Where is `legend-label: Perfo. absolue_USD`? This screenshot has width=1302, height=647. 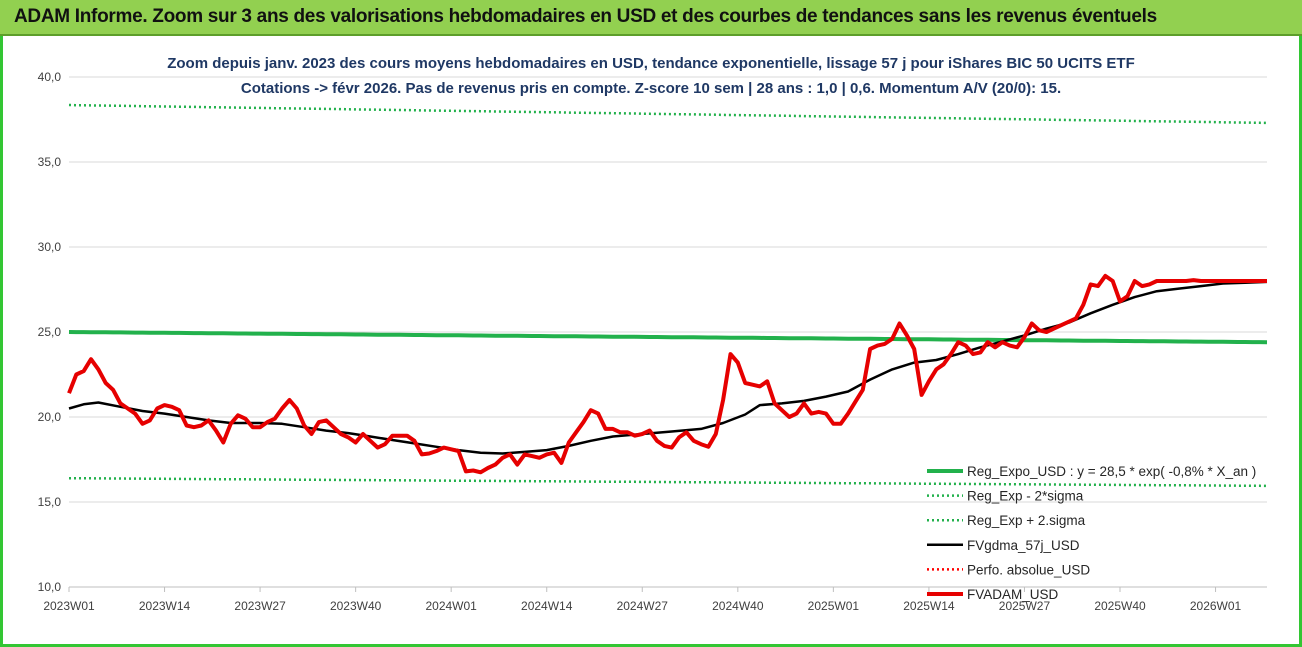 legend-label: Perfo. absolue_USD is located at coordinates (1028, 569).